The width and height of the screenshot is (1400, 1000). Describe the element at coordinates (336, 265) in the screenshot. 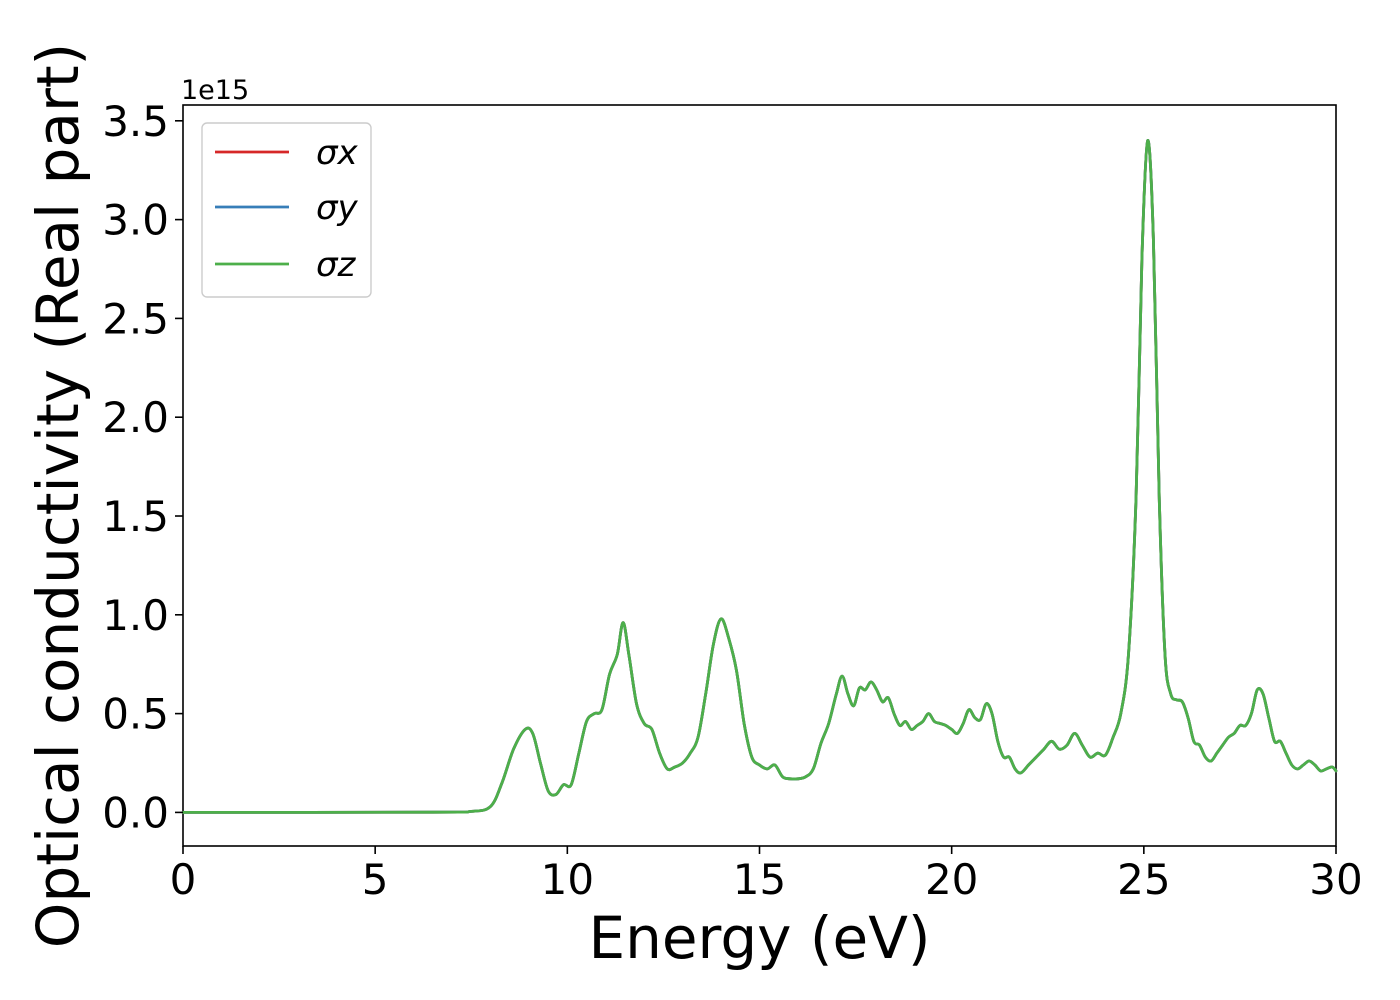

I see `legend-entry: σz` at that location.